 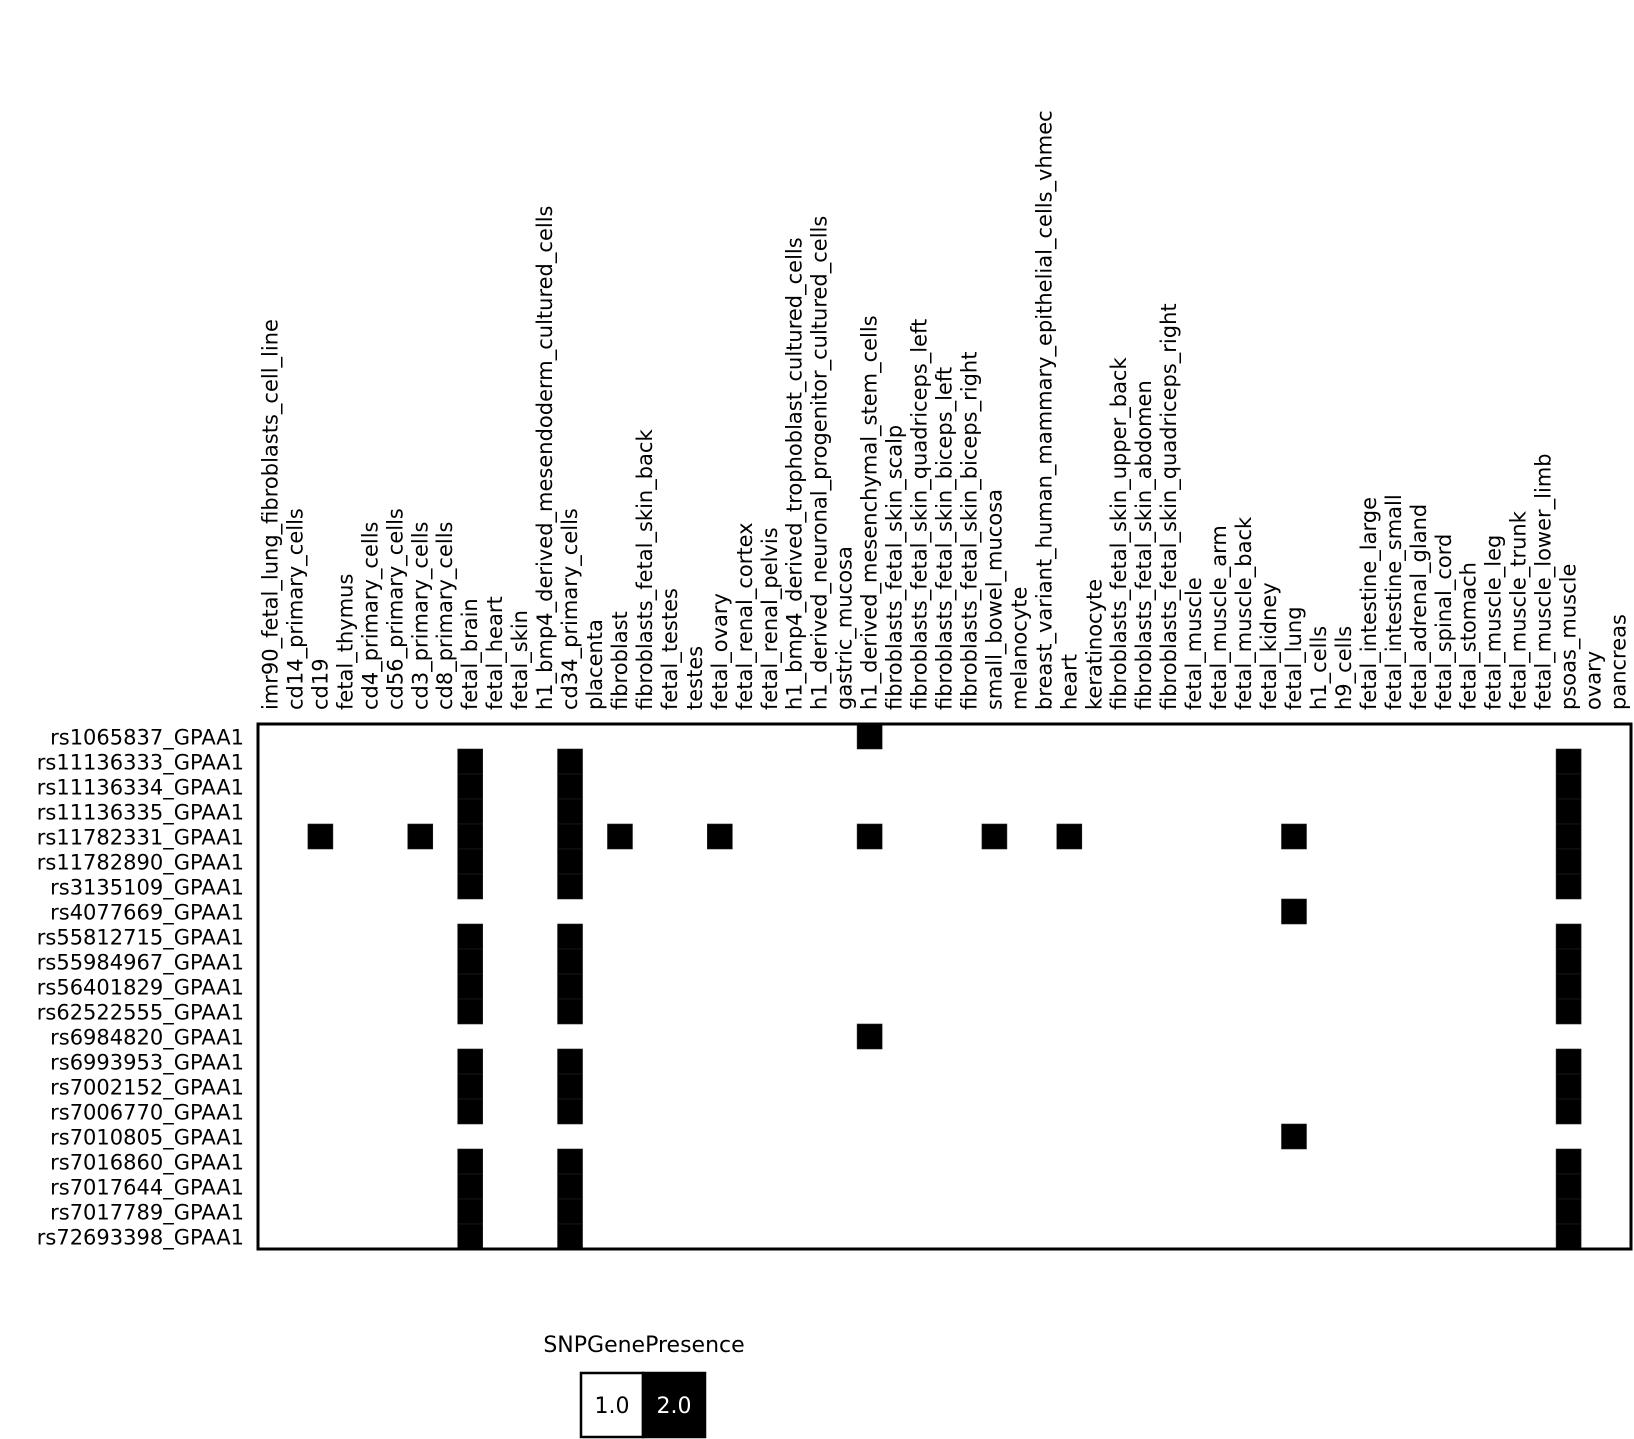 What do you see at coordinates (470, 1186) in the screenshot?
I see `cell-rs7017644_GPAA1-fetal_brain` at bounding box center [470, 1186].